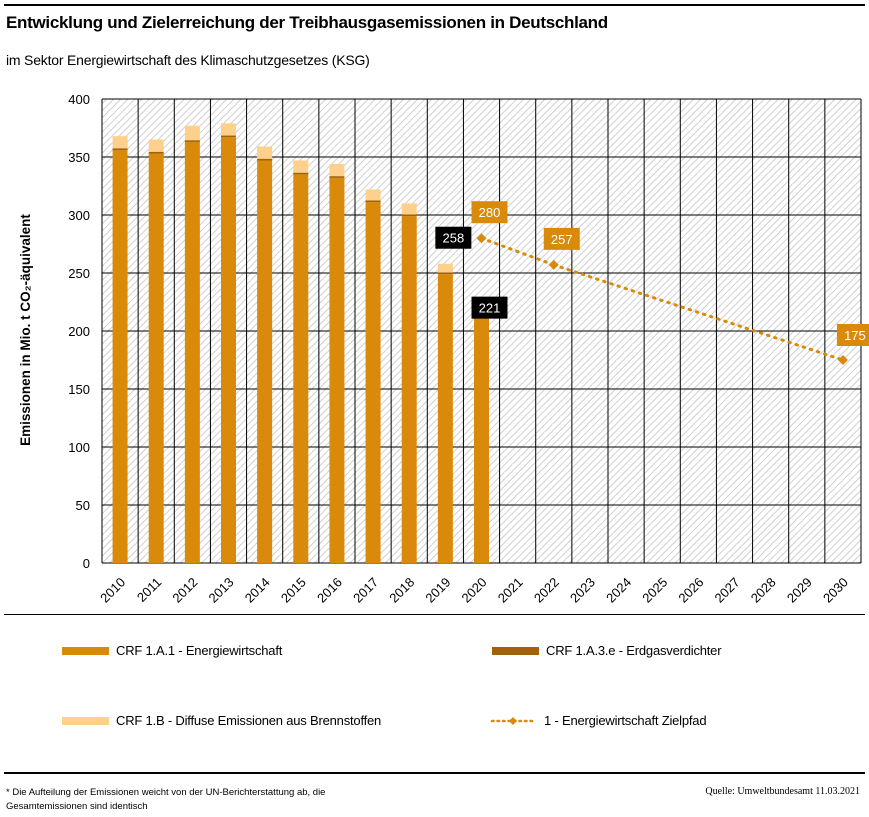  I want to click on x-tick-label: 2020, so click(474, 590).